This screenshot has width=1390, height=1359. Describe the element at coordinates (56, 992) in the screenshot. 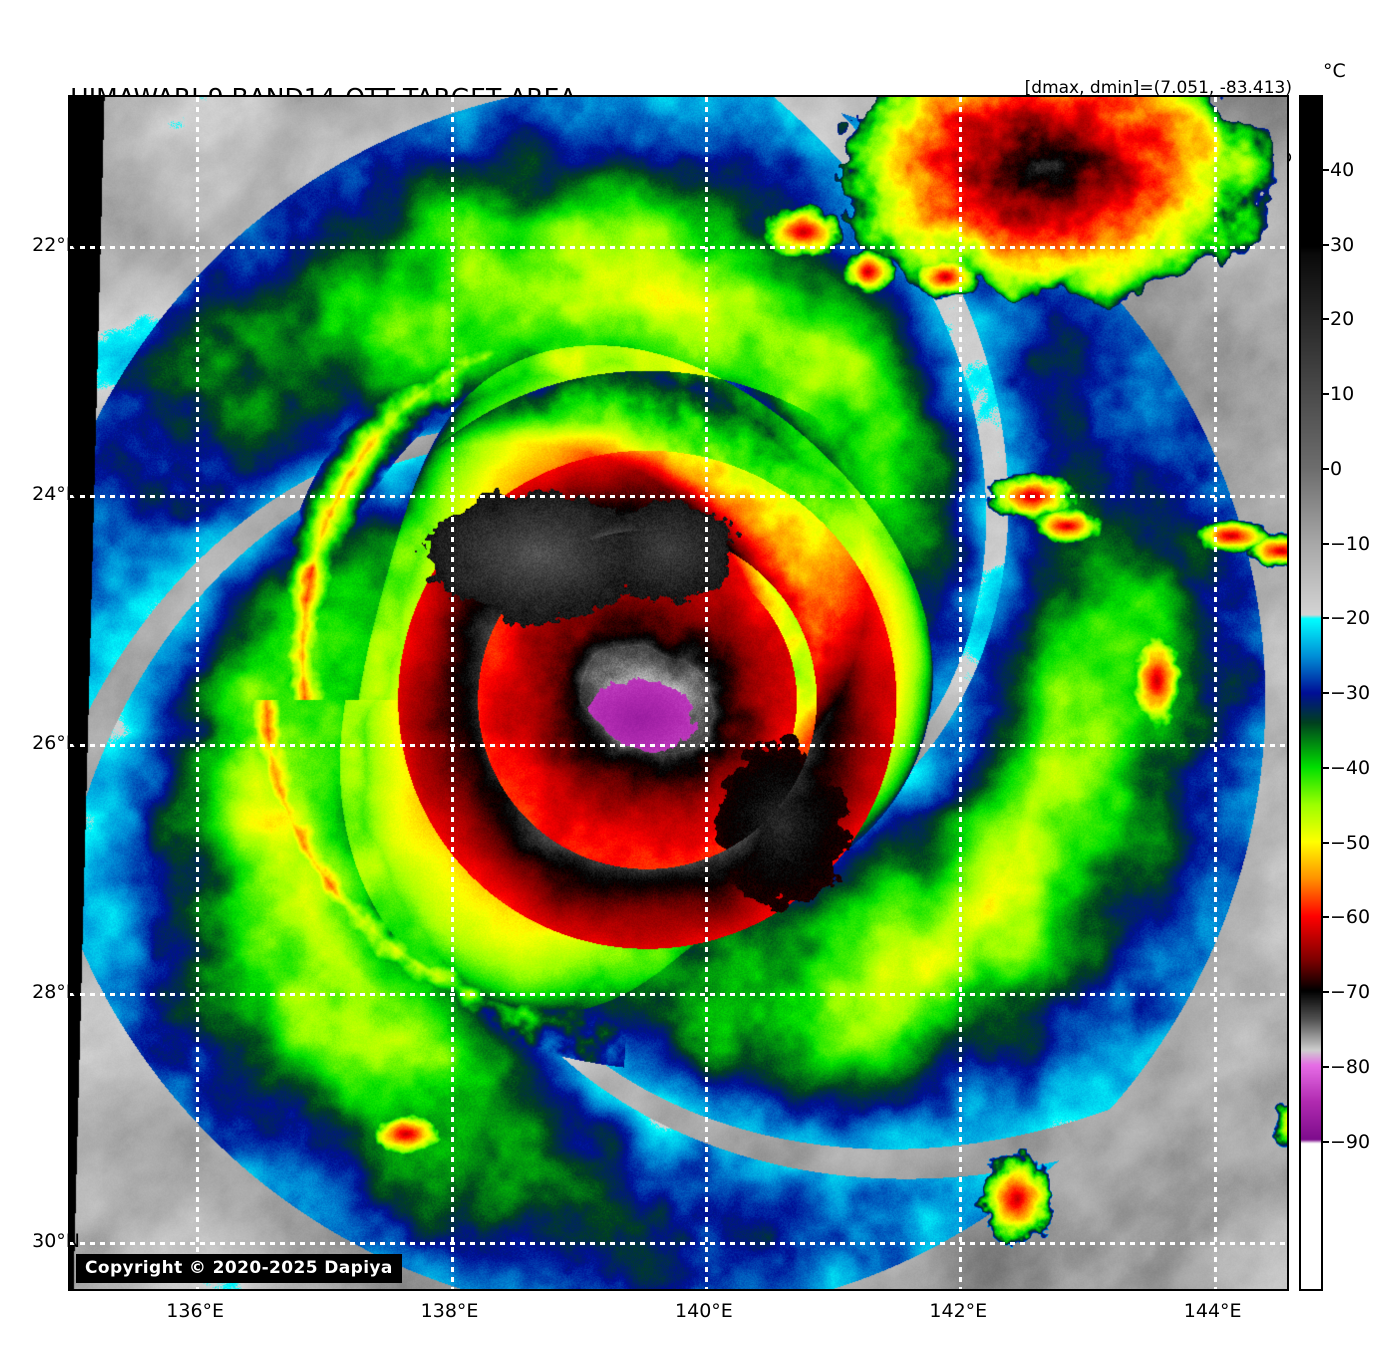

I see `y-tick-label: 28°N` at that location.